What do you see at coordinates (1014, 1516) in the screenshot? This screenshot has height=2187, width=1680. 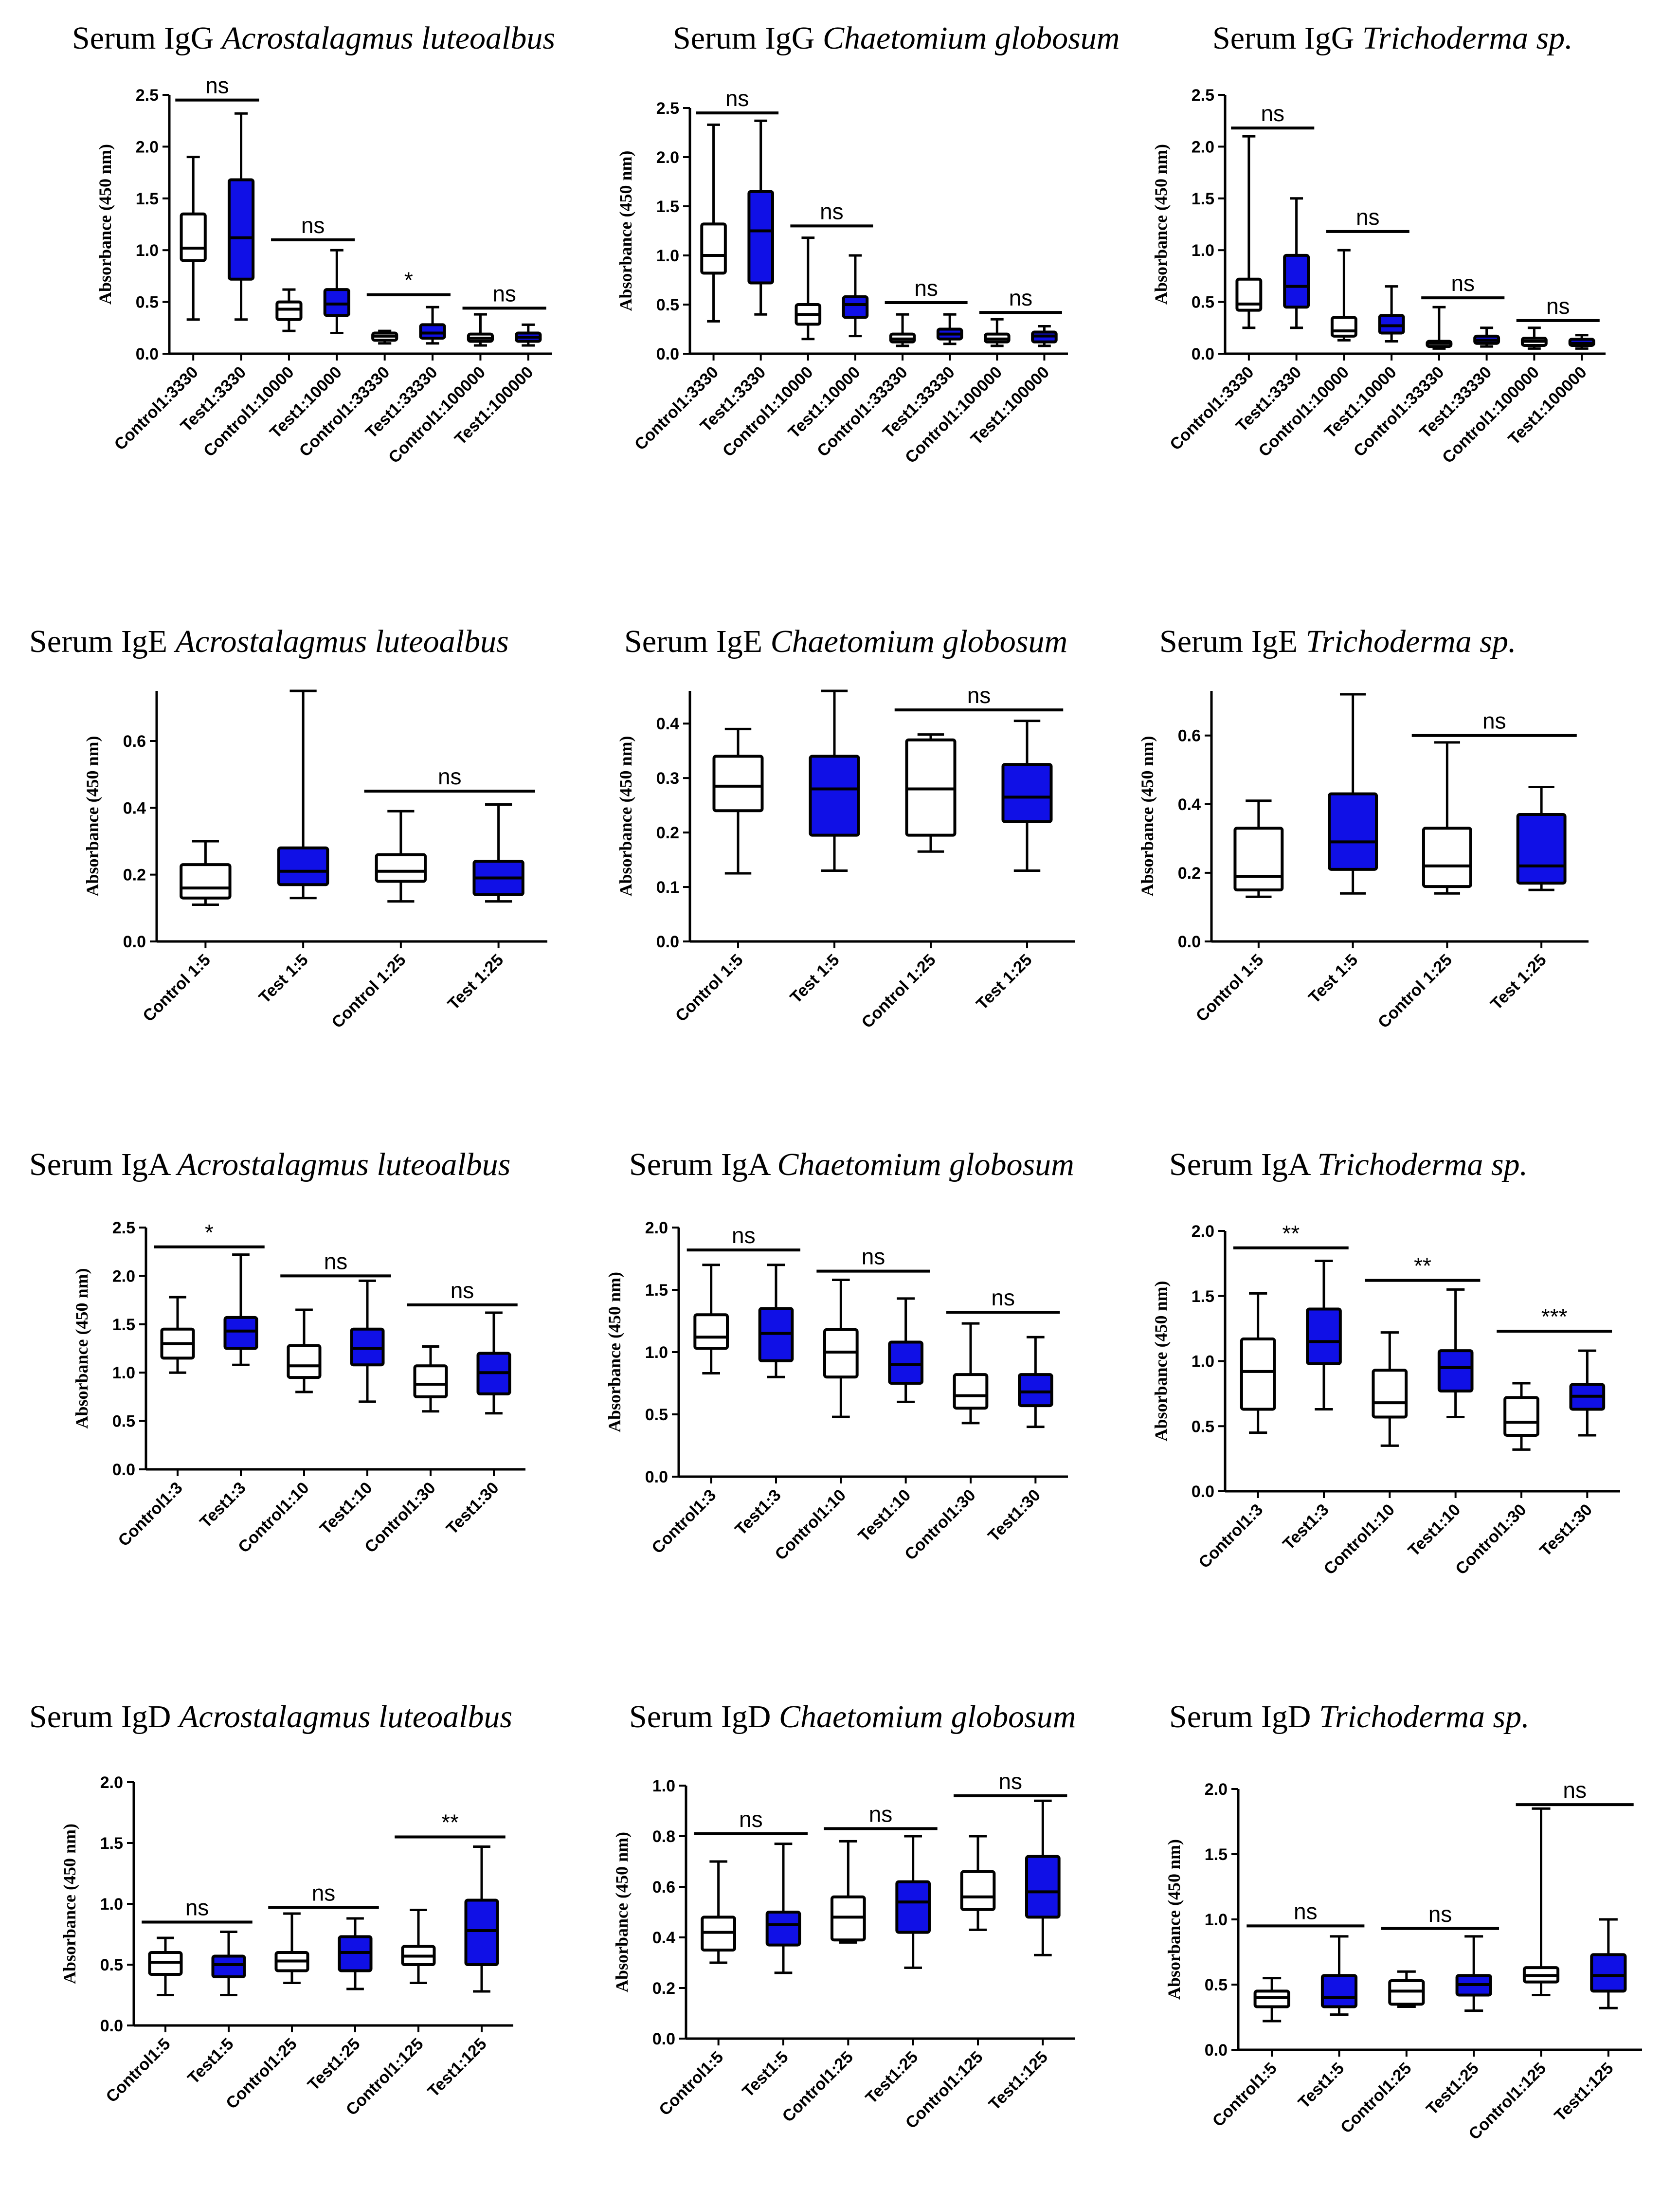 I see `x-tick-label: Test1:30` at bounding box center [1014, 1516].